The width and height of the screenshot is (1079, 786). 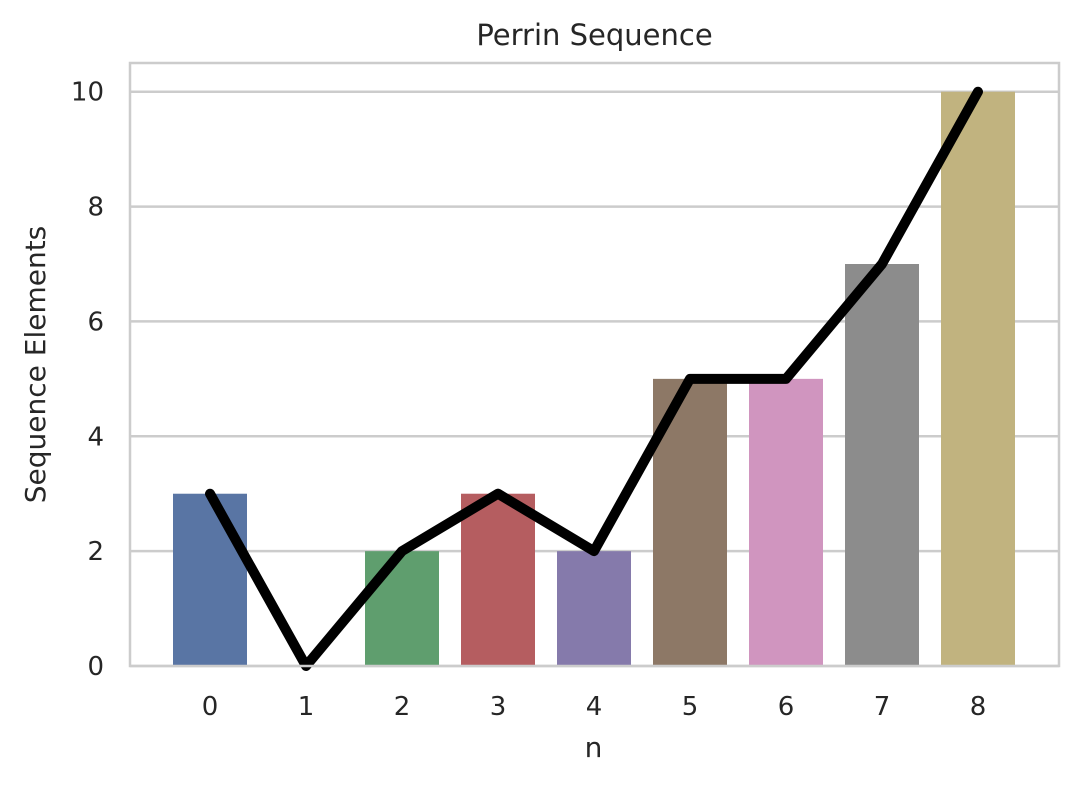 I want to click on x-tick-label: 2, so click(x=402, y=707).